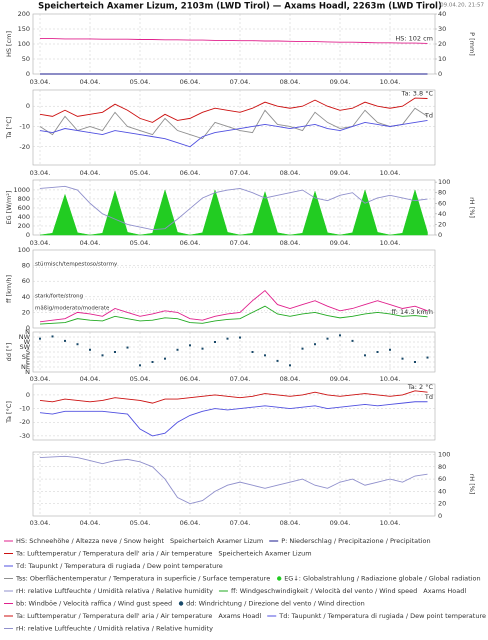  What do you see at coordinates (417, 94) in the screenshot?
I see `end-label: Ta: 3.8 °C` at bounding box center [417, 94].